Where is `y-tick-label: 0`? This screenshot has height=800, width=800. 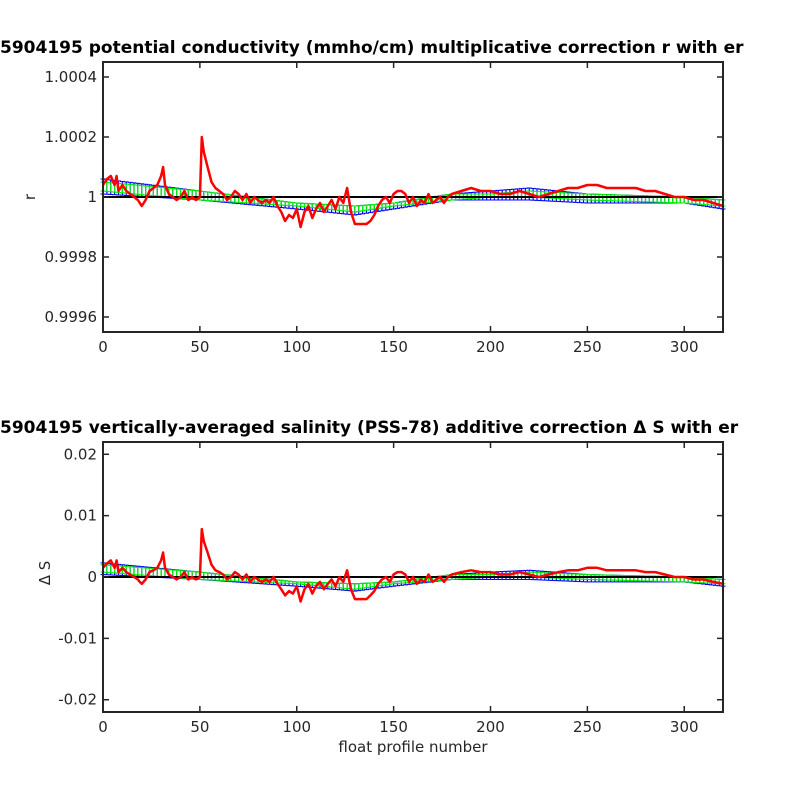 y-tick-label: 0 is located at coordinates (92, 577).